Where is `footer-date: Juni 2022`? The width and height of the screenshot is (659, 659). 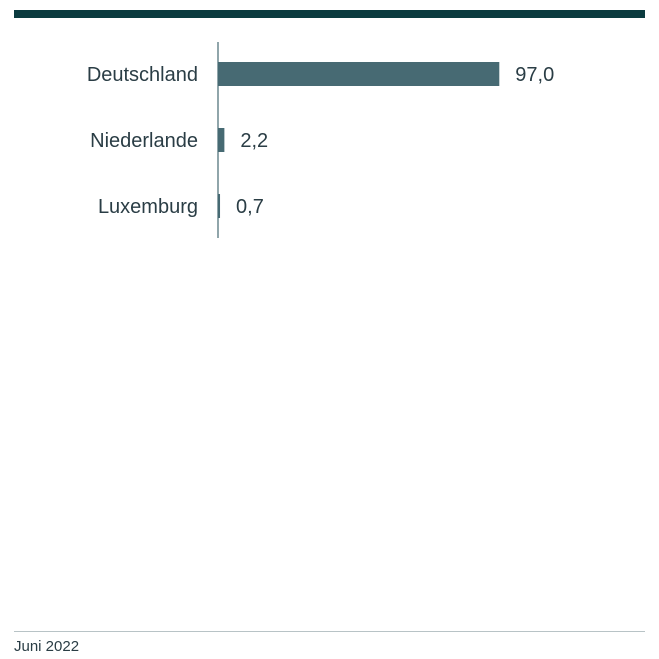 footer-date: Juni 2022 is located at coordinates (47, 646).